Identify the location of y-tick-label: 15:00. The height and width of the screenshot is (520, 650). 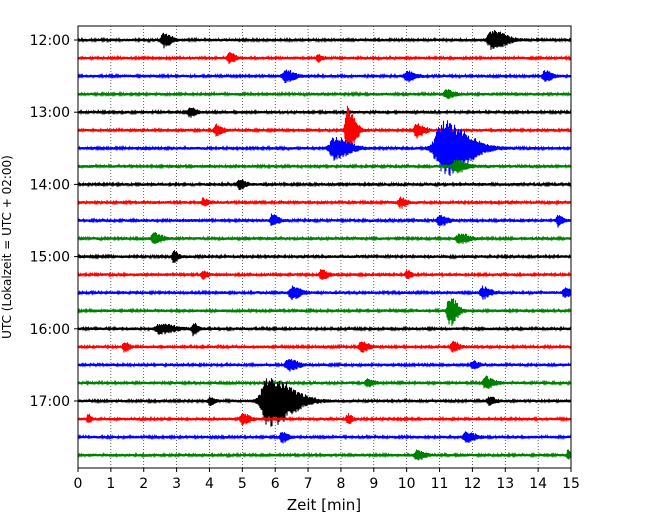
(50, 258).